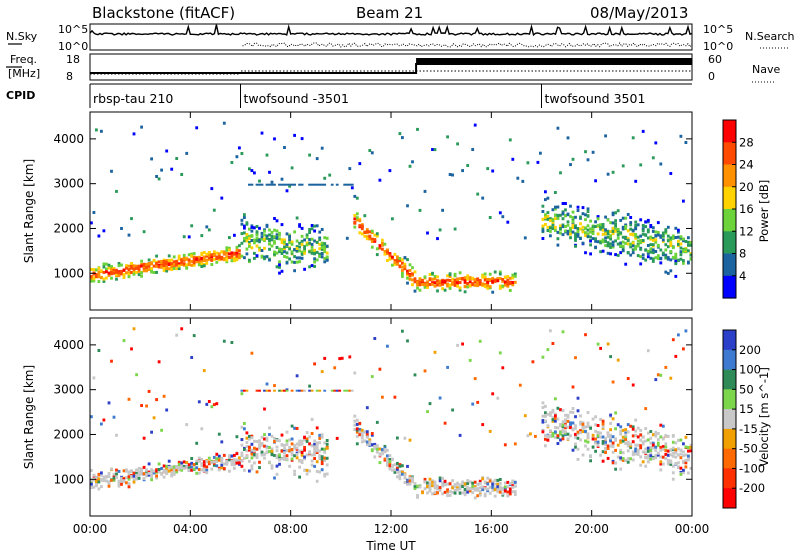 Image resolution: width=800 pixels, height=554 pixels. What do you see at coordinates (391, 529) in the screenshot?
I see `x-tick-label: 12:00` at bounding box center [391, 529].